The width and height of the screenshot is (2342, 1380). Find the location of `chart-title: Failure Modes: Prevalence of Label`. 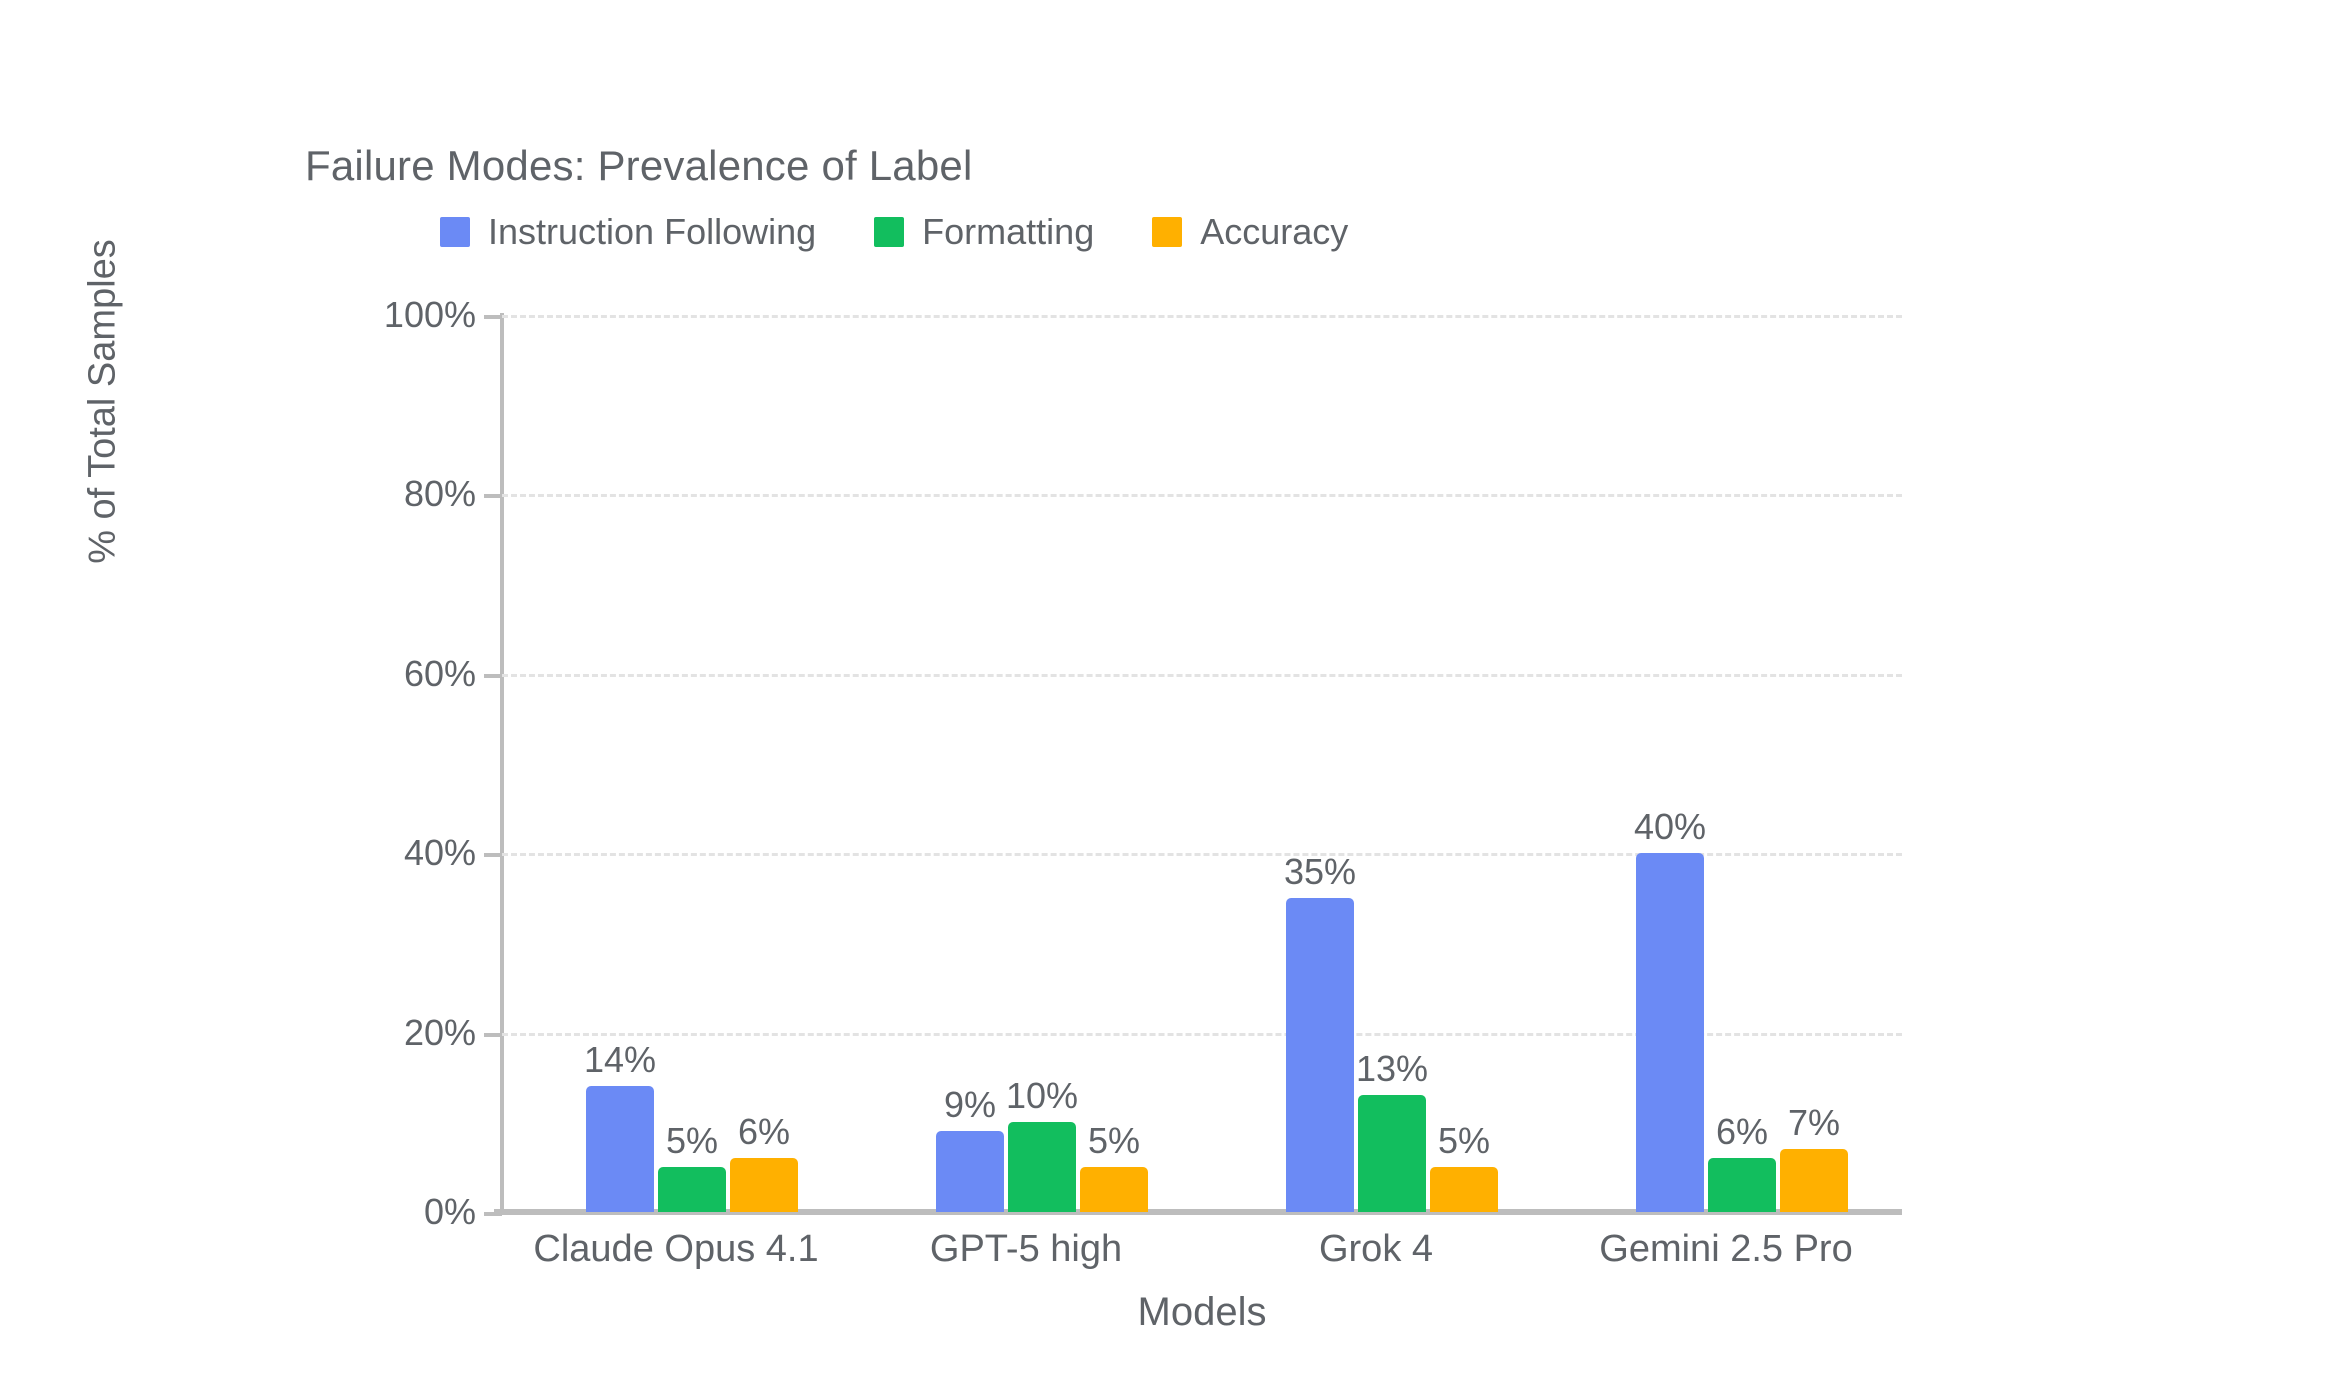

chart-title: Failure Modes: Prevalence of Label is located at coordinates (639, 165).